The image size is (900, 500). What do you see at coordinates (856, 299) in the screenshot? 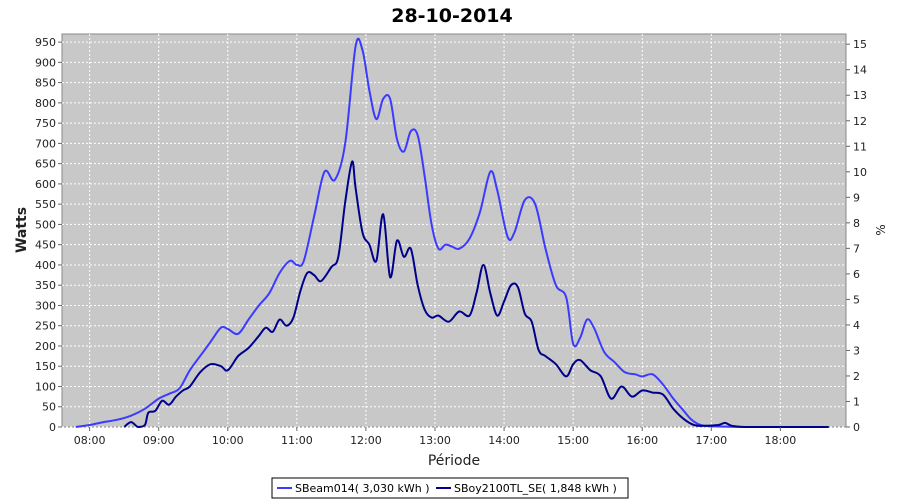
I see `y2-tick-label: 5` at bounding box center [856, 299].